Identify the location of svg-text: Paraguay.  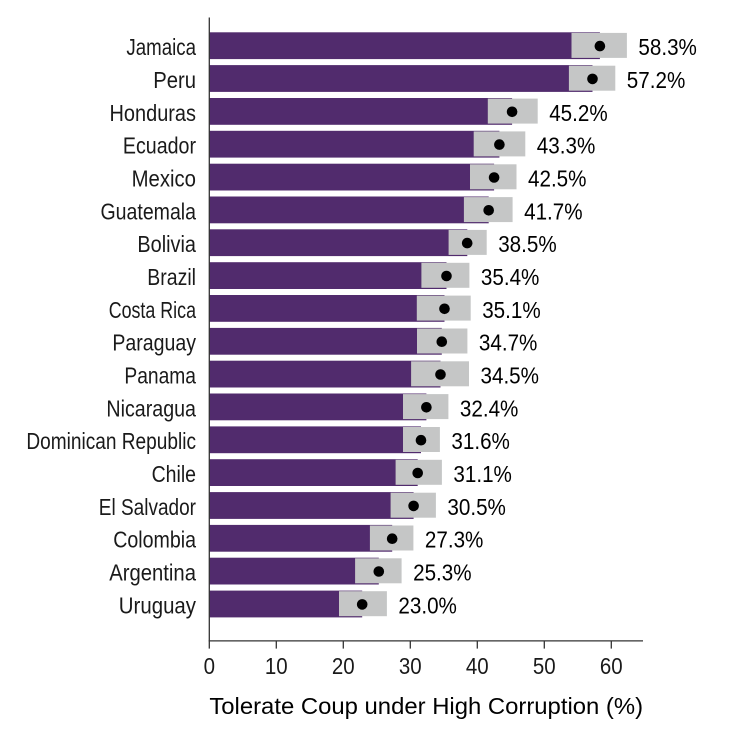
(154, 343).